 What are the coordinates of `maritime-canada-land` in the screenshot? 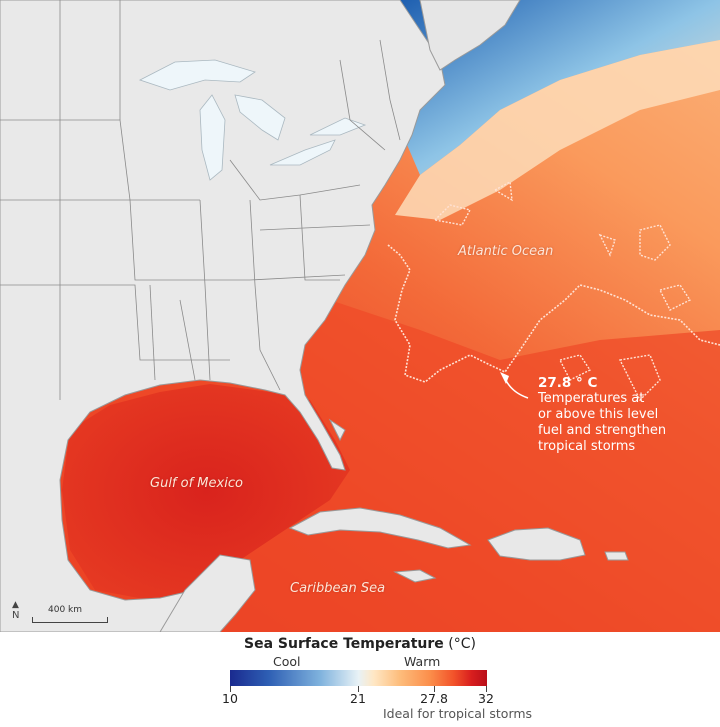 It's located at (470, 35).